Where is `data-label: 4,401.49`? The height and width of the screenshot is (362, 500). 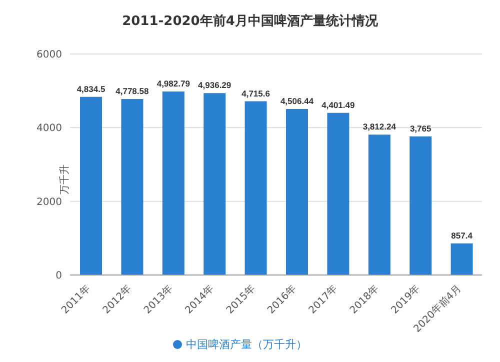 data-label: 4,401.49 is located at coordinates (339, 105).